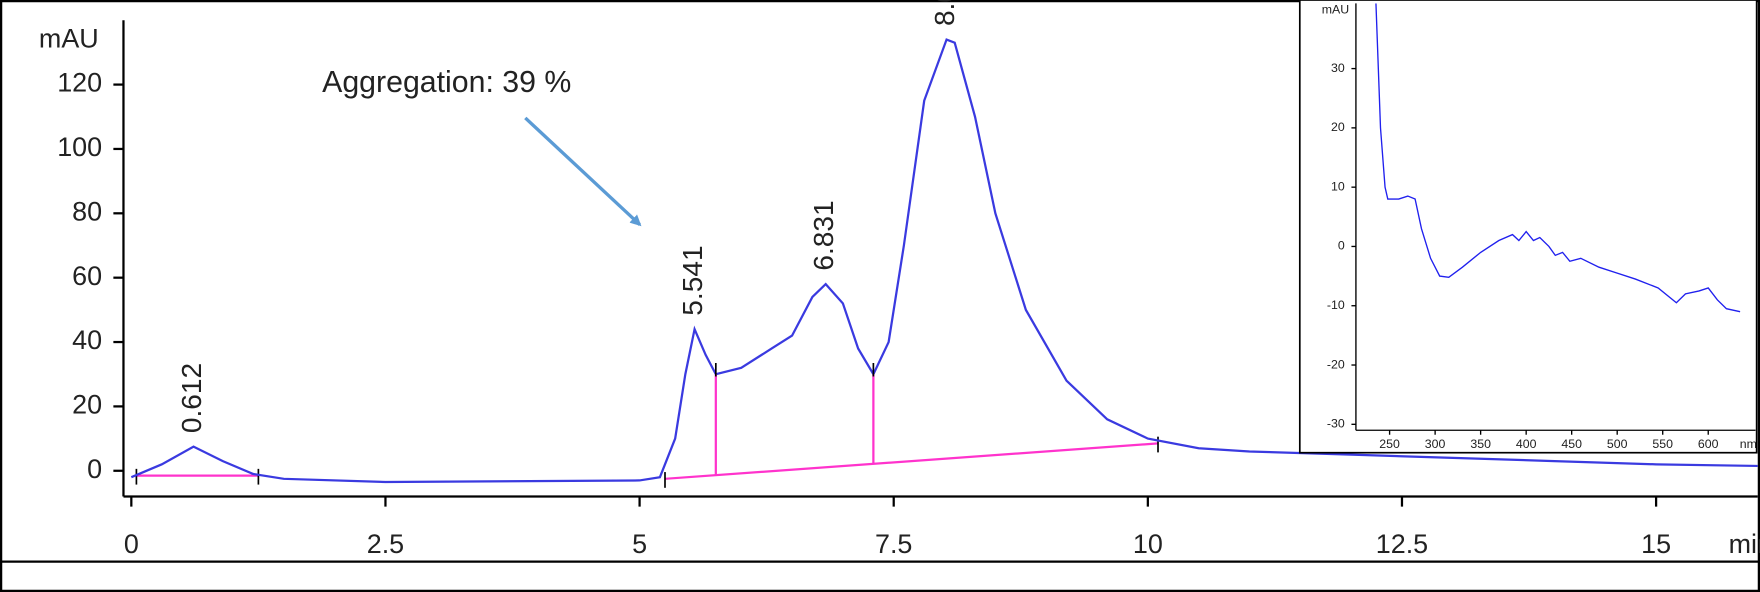 The width and height of the screenshot is (1760, 592). I want to click on y-tick-label: 10, so click(1338, 186).